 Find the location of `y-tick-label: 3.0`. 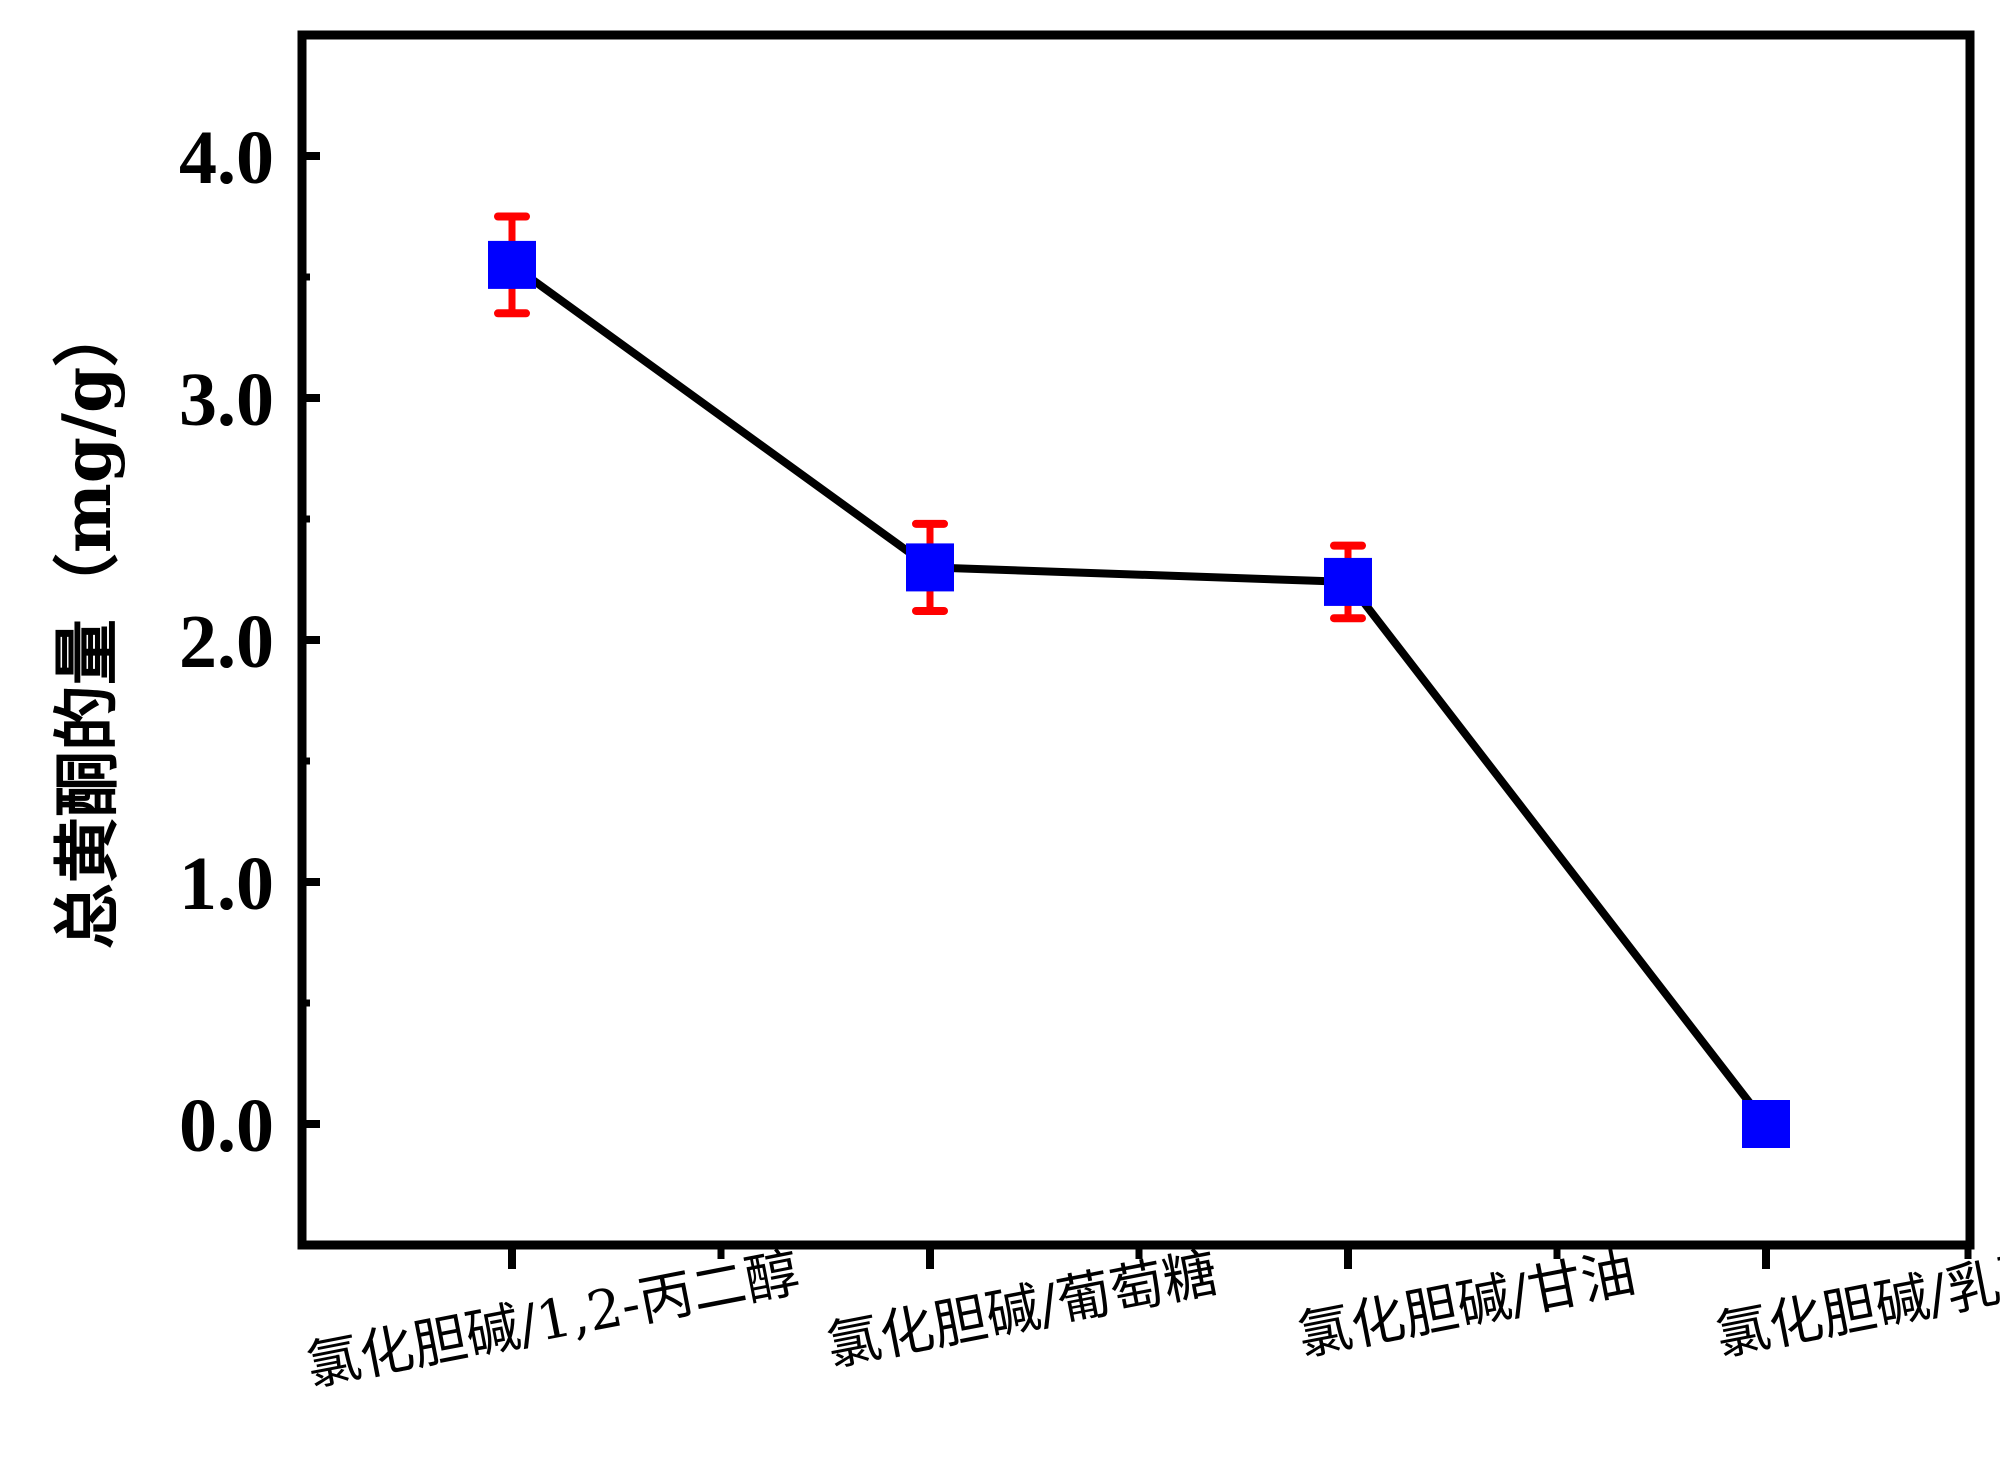

y-tick-label: 3.0 is located at coordinates (226, 400).